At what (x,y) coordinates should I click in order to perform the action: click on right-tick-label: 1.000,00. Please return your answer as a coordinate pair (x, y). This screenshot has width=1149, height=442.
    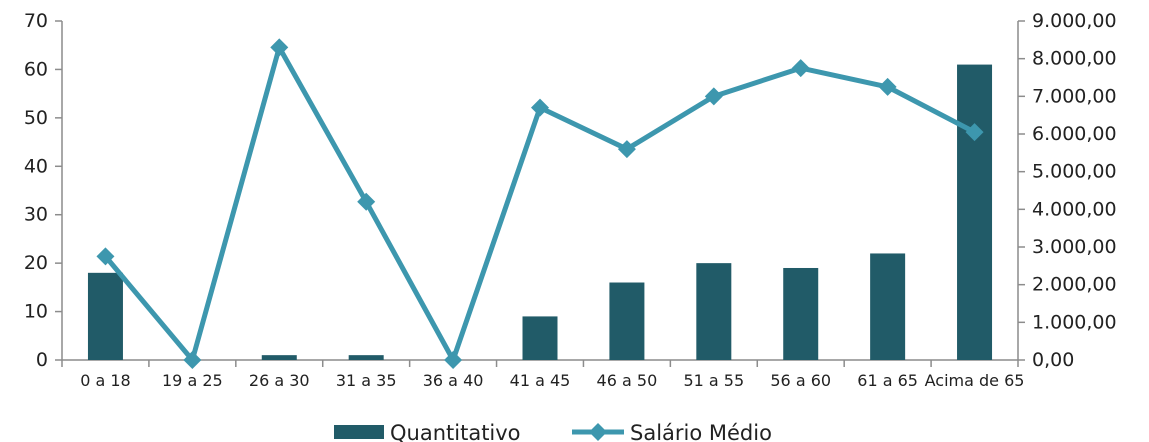
    Looking at the image, I should click on (1074, 322).